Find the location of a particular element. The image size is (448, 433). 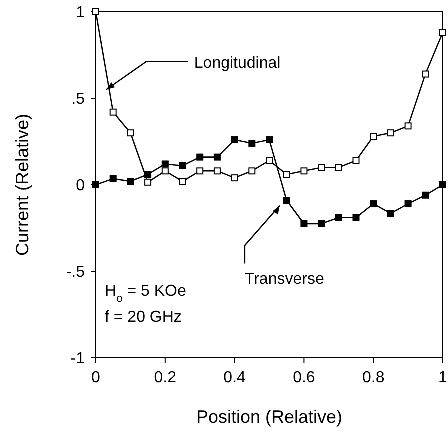

x-tick-label: 1 is located at coordinates (443, 377).